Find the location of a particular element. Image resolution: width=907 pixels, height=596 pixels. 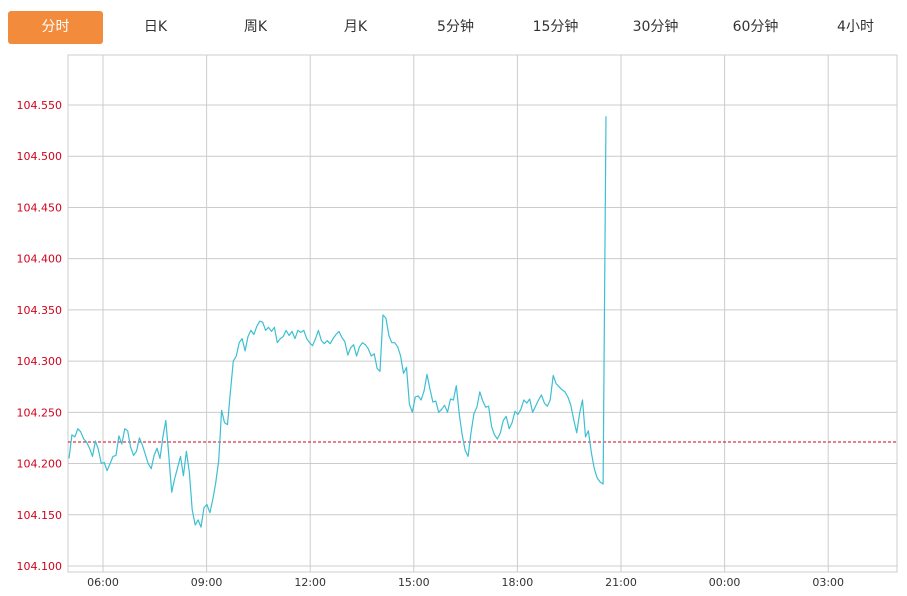

x-tick-label: 18:00 is located at coordinates (518, 582).